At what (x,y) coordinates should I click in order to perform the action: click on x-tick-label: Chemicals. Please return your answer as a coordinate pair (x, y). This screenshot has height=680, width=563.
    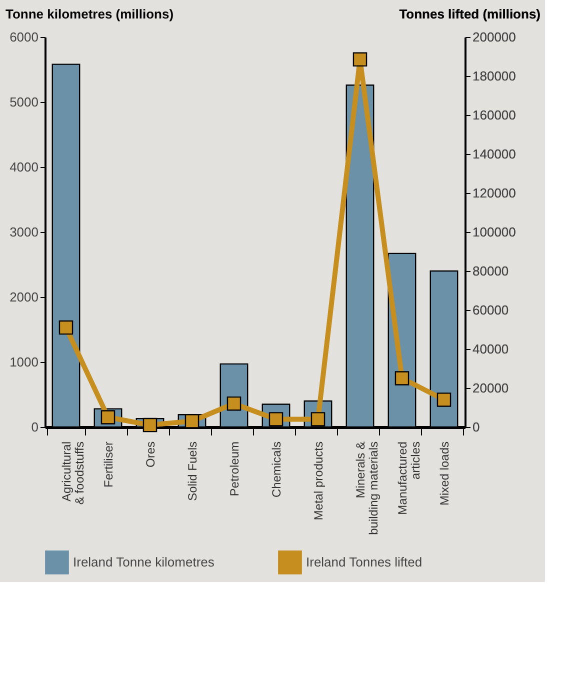
    Looking at the image, I should click on (277, 470).